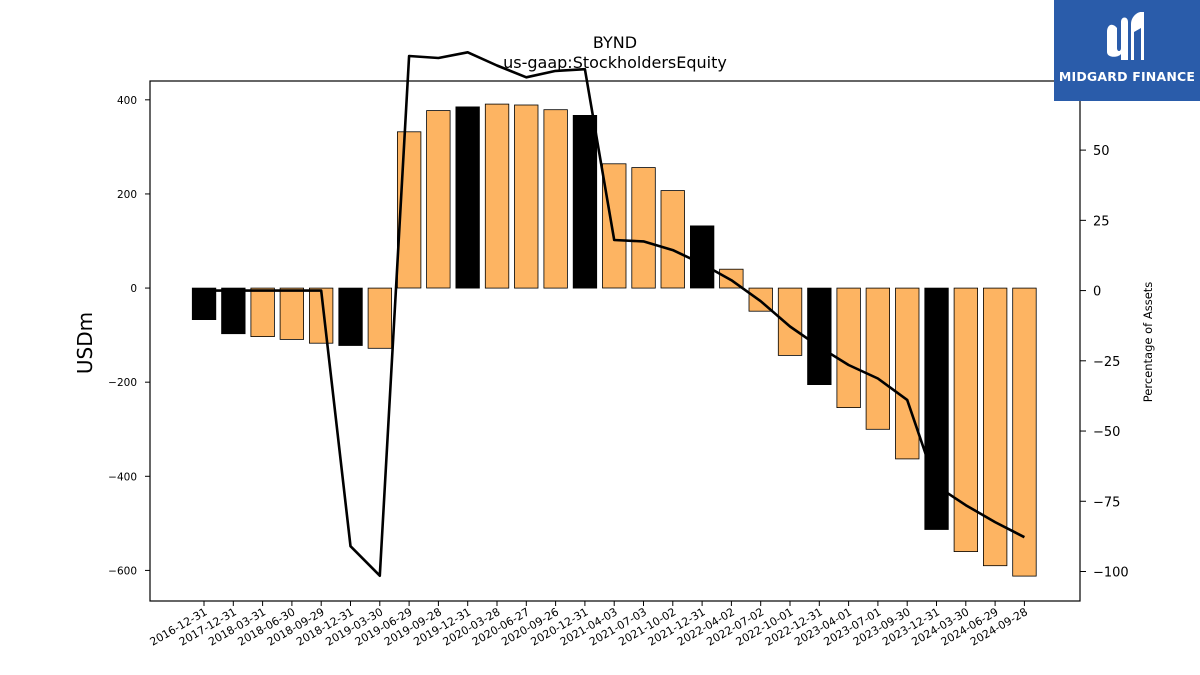 This screenshot has height=675, width=1200. Describe the element at coordinates (1106, 362) in the screenshot. I see `y2-tick-label: −25` at that location.